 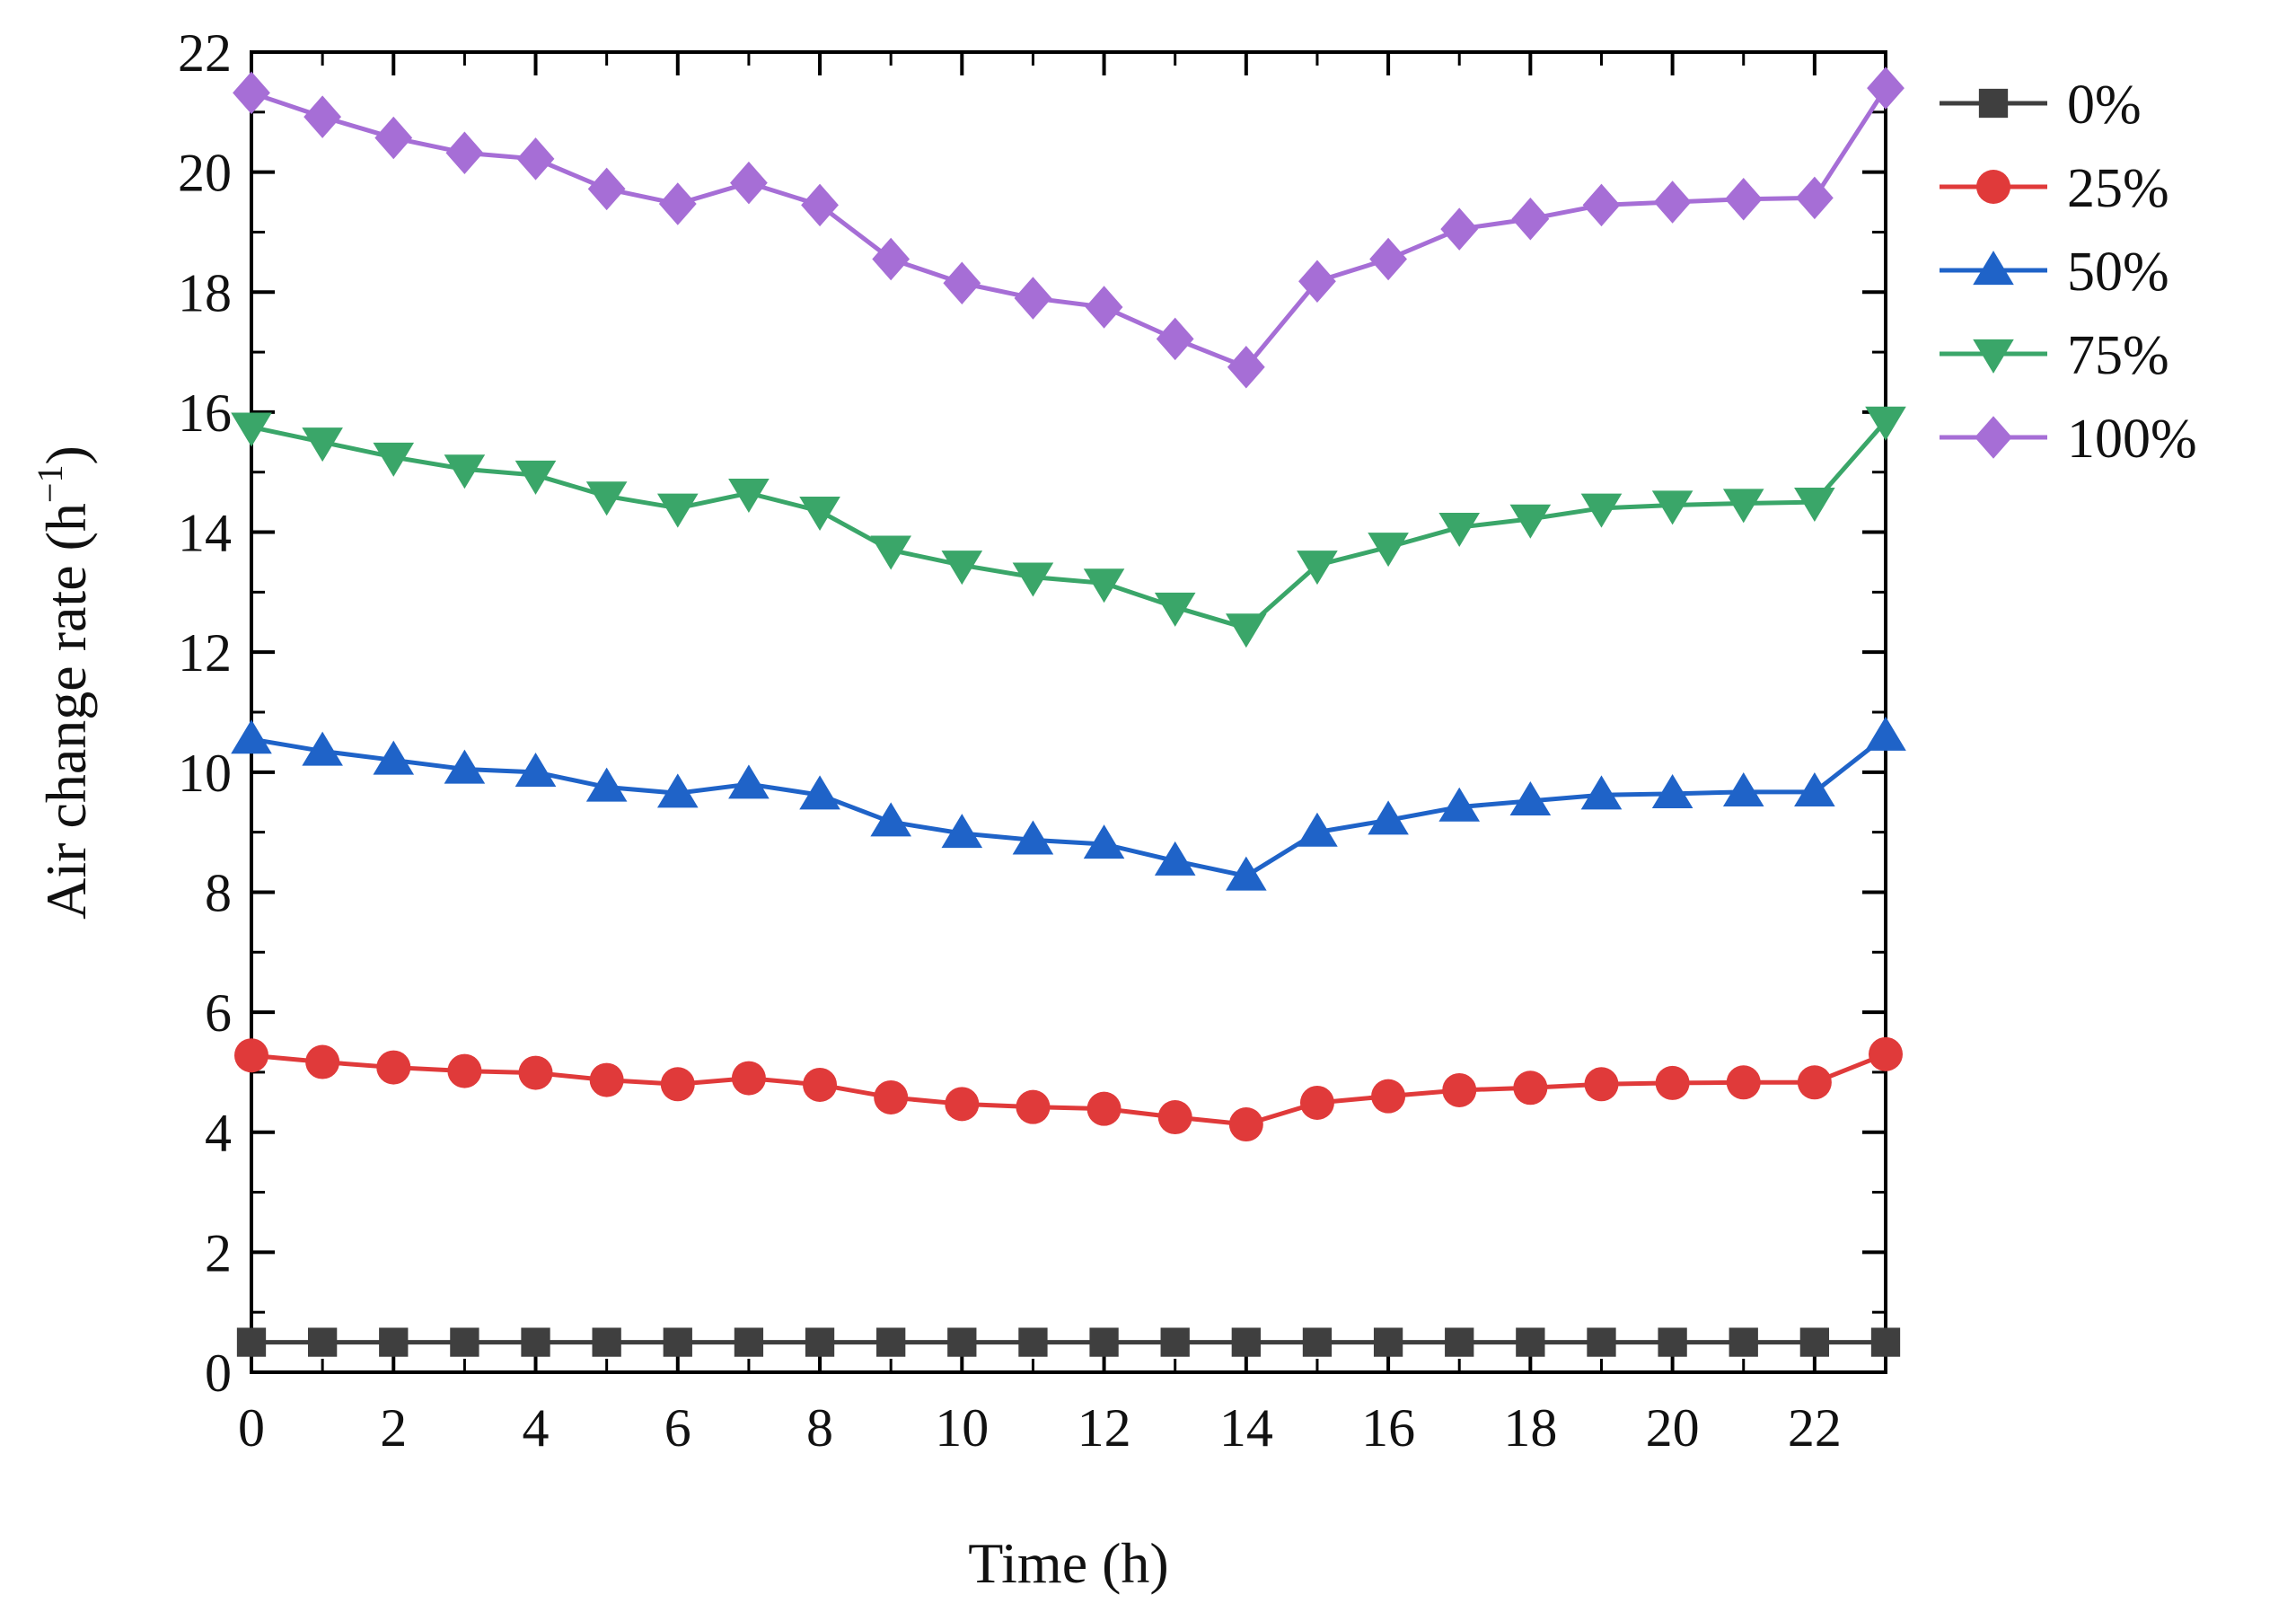 What do you see at coordinates (205, 292) in the screenshot?
I see `y-tick-label: 18` at bounding box center [205, 292].